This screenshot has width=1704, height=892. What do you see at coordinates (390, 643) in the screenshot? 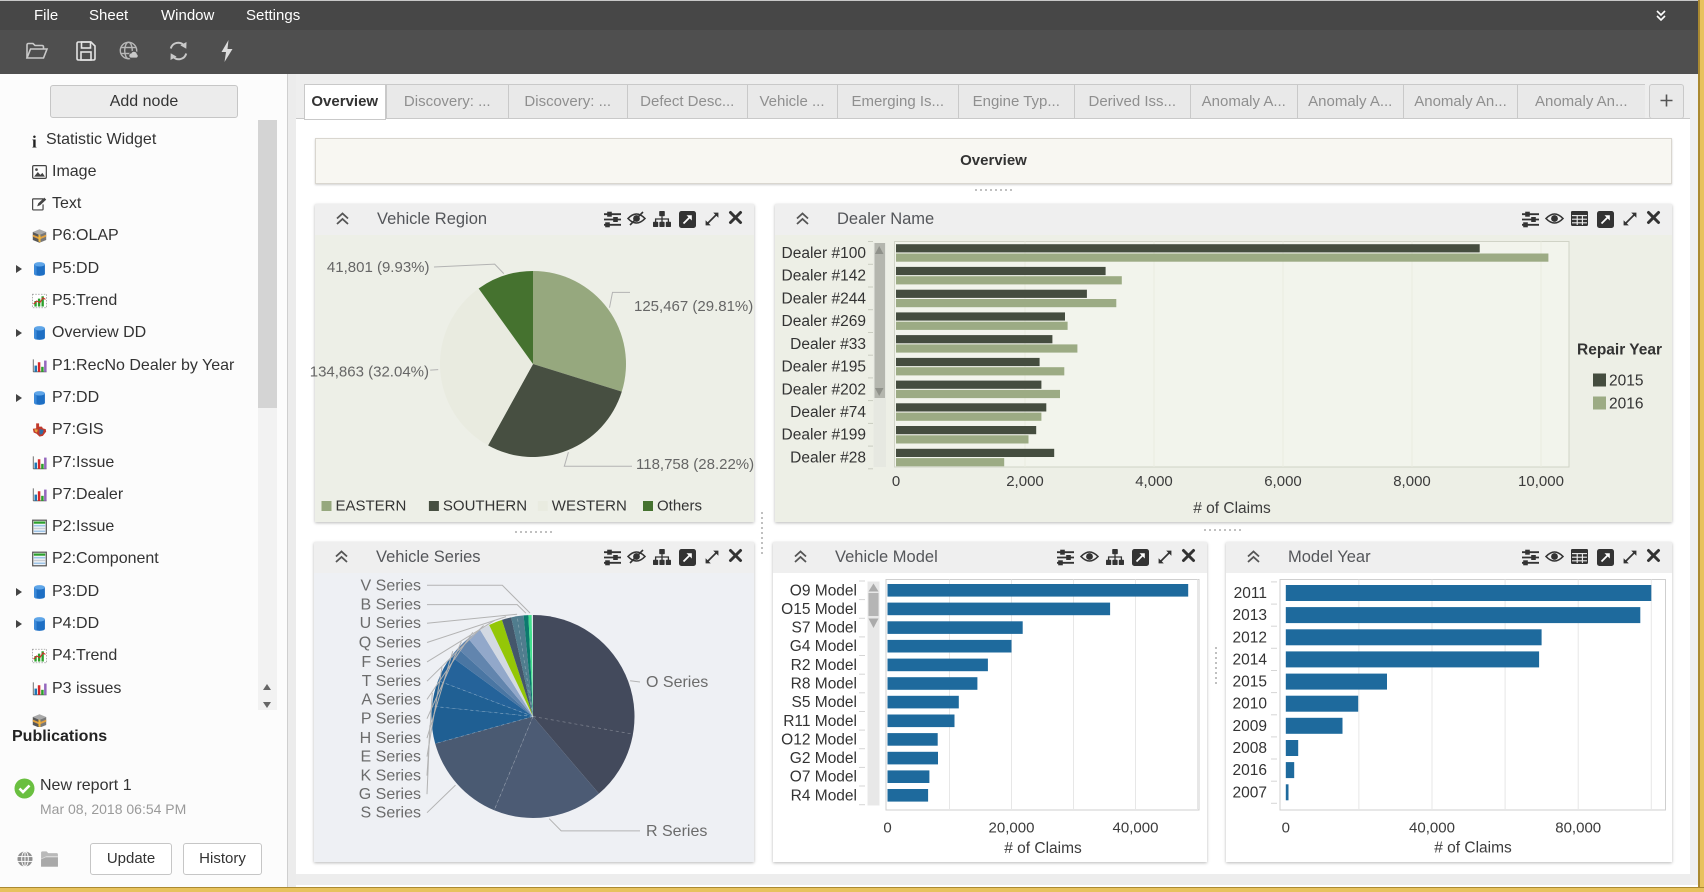
I see `svg-text: Q Series` at bounding box center [390, 643].